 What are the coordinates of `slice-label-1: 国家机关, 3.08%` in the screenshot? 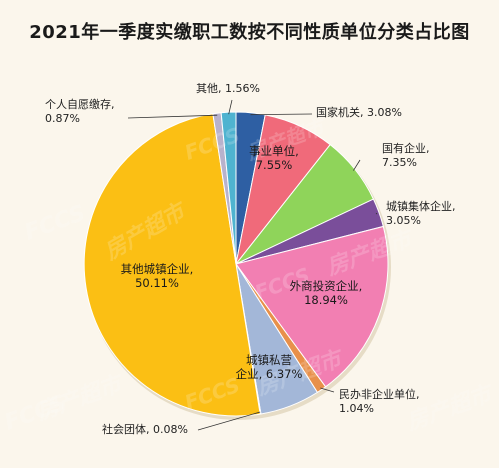 It's located at (359, 112).